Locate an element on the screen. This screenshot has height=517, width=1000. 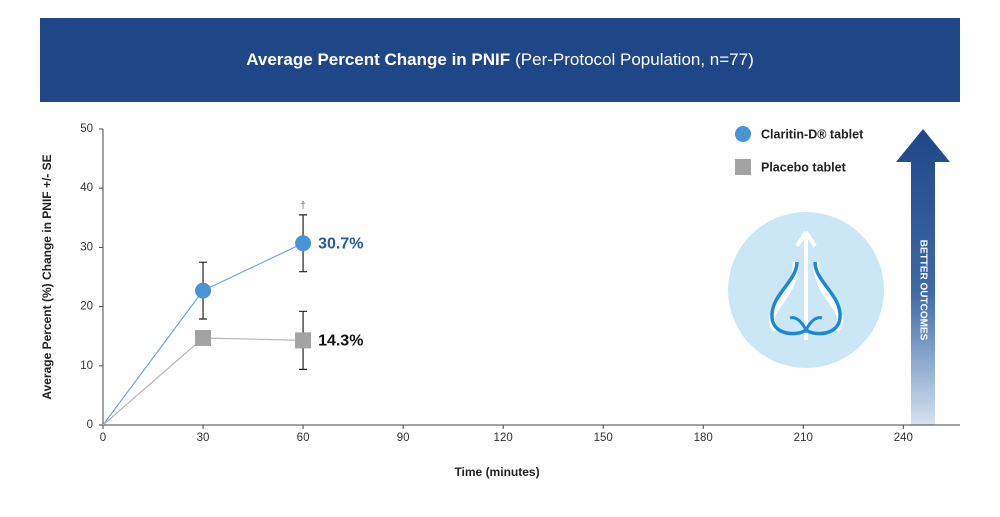
x-tick-label: 180 is located at coordinates (703, 438).